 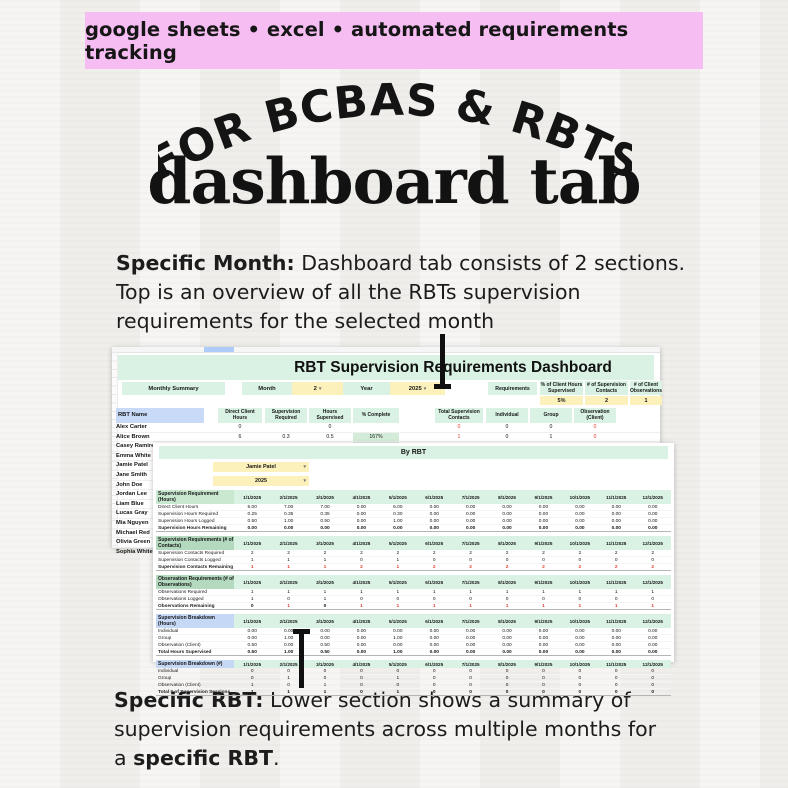 I want to click on req-header-contacts: # of Supervision Contacts, so click(x=606, y=388).